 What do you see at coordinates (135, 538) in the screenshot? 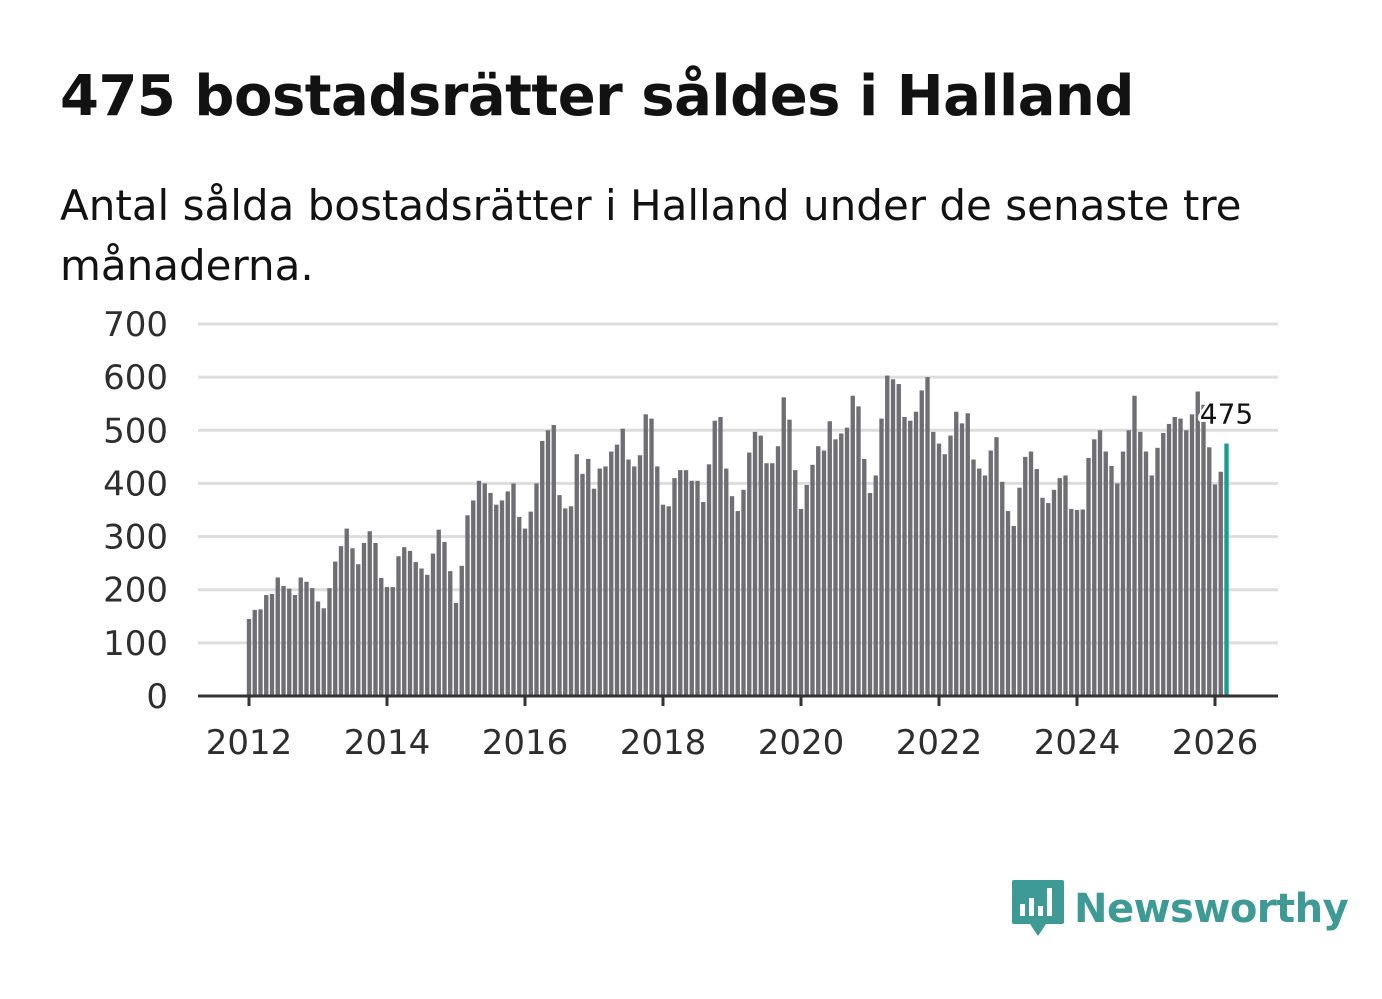
I see `y-tick-label-300: 300` at bounding box center [135, 538].